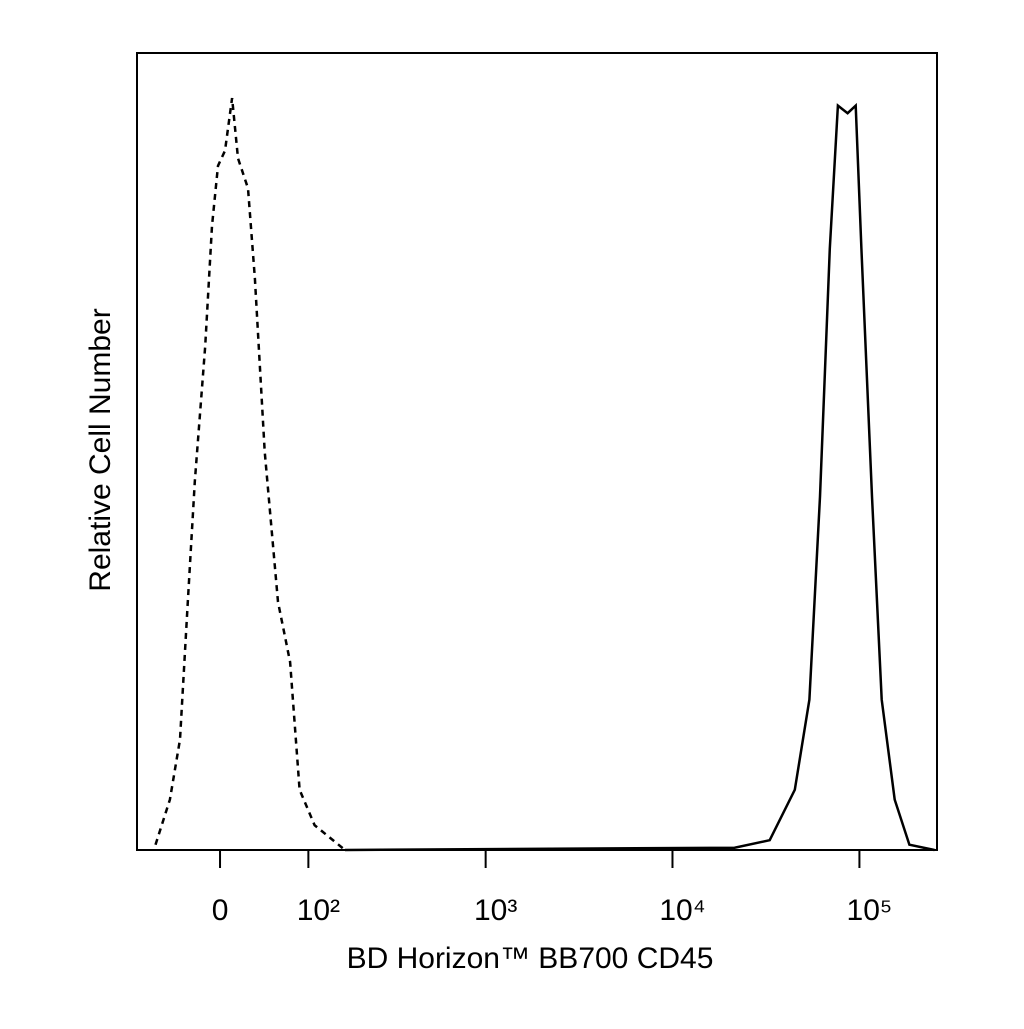 This screenshot has width=1024, height=1029. What do you see at coordinates (220, 910) in the screenshot?
I see `x-tick-label: 0` at bounding box center [220, 910].